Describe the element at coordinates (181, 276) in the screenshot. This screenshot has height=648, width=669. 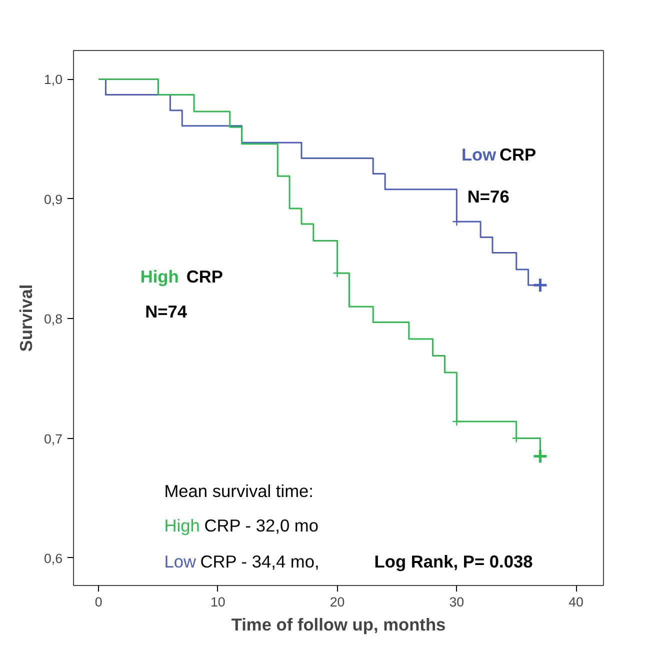
I see `text: High CRP` at that location.